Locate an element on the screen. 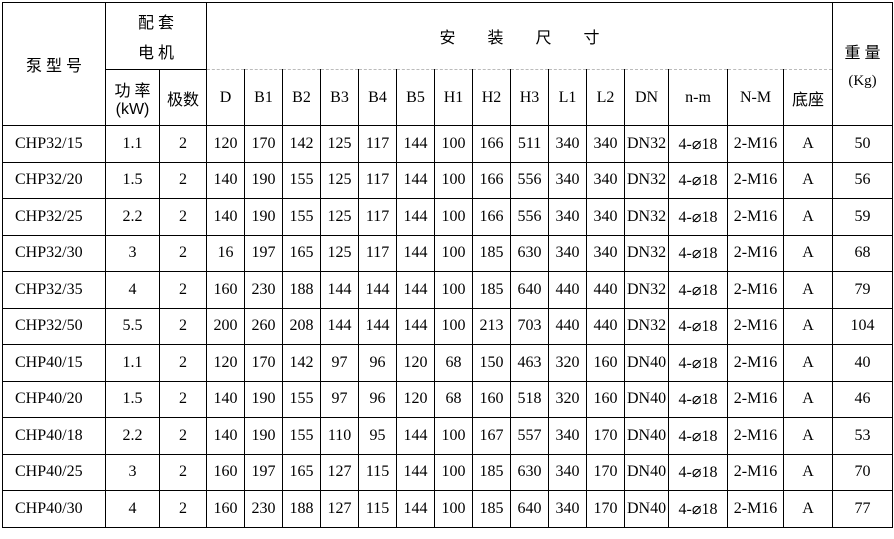  header-install-dimensions: 安 装 尺 寸 is located at coordinates (520, 36).